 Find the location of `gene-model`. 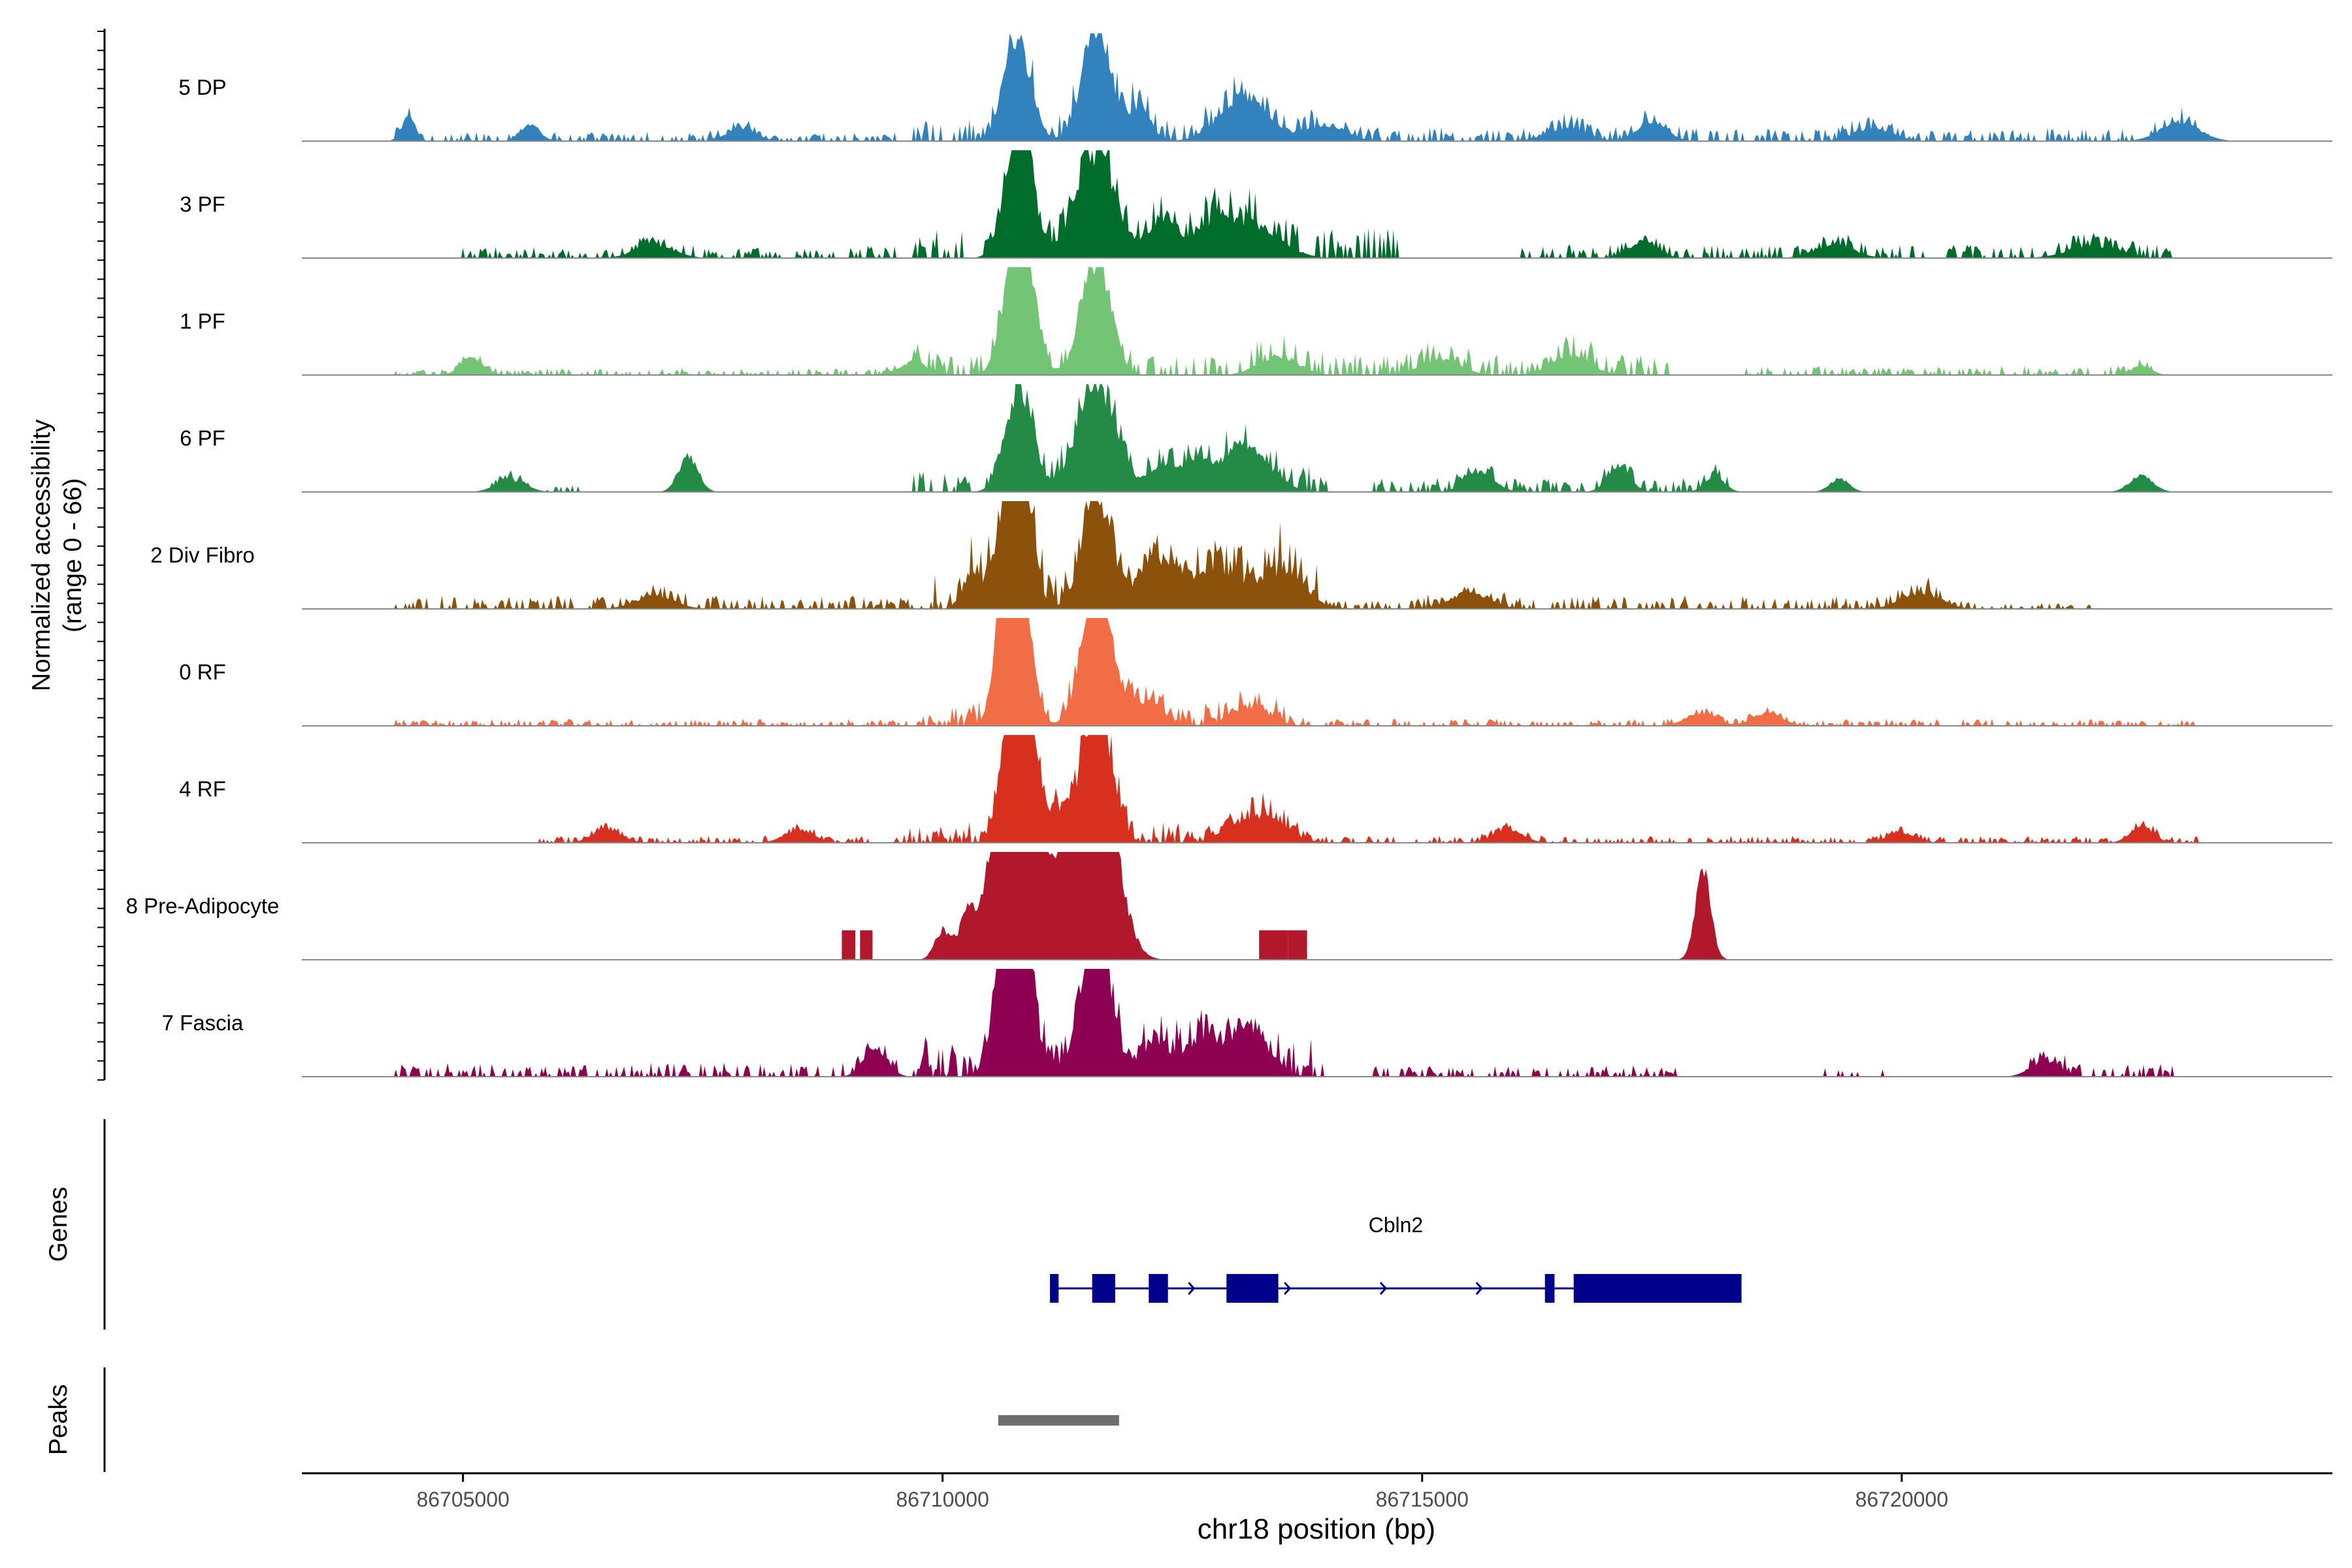

gene-model is located at coordinates (1396, 1288).